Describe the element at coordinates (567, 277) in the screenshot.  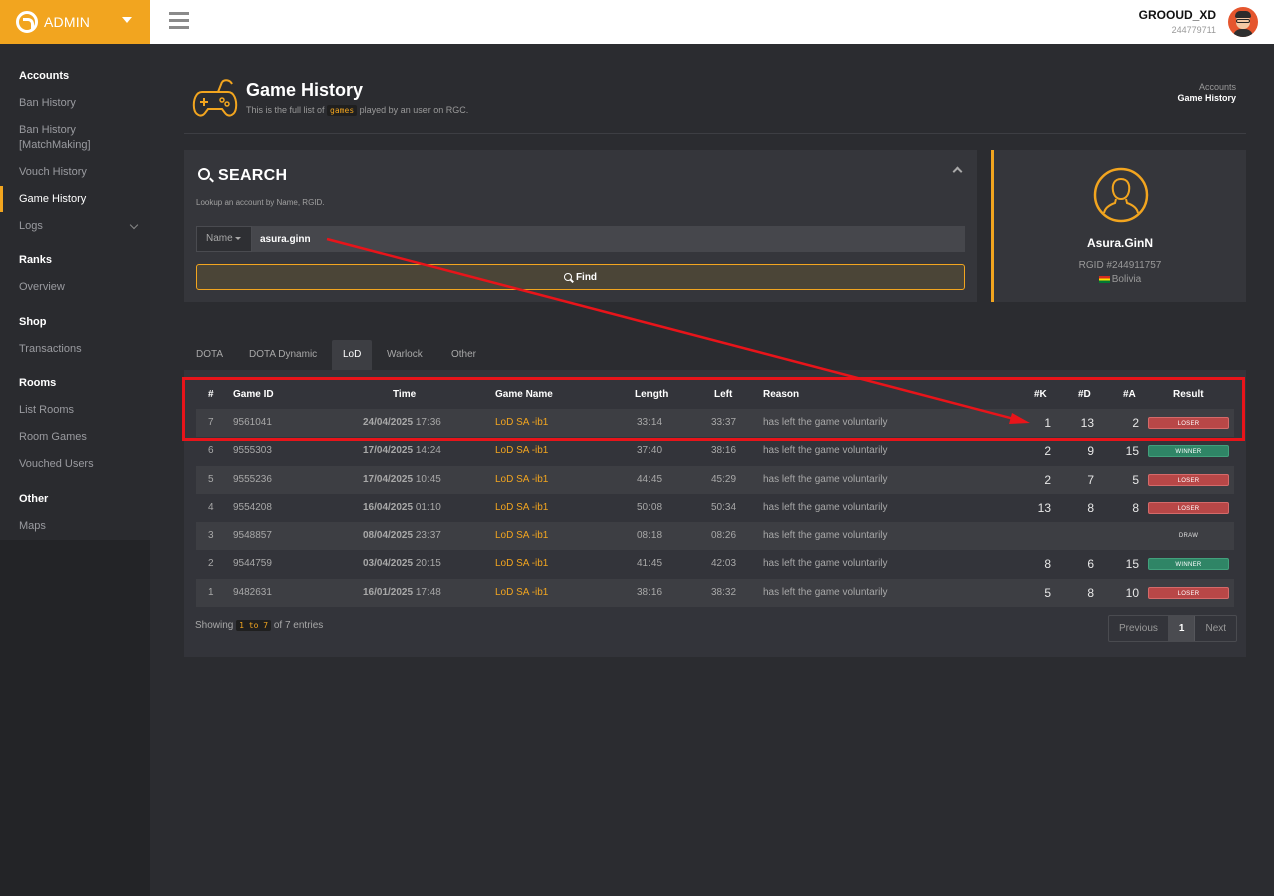
I see `search-icon` at that location.